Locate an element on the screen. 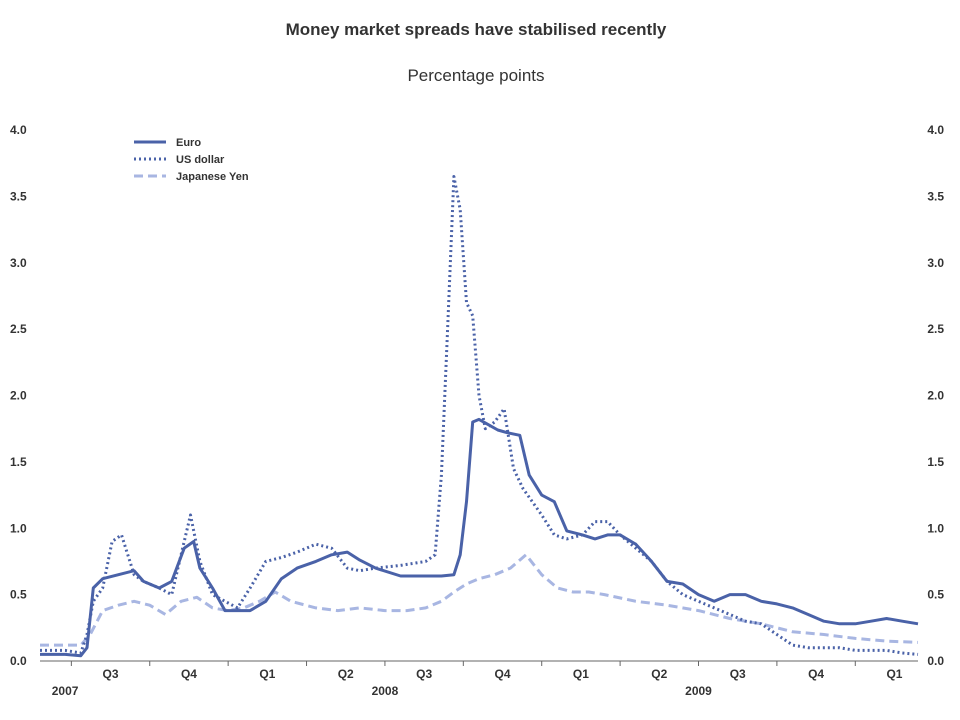  x-tick-label-year: 2008 is located at coordinates (385, 691).